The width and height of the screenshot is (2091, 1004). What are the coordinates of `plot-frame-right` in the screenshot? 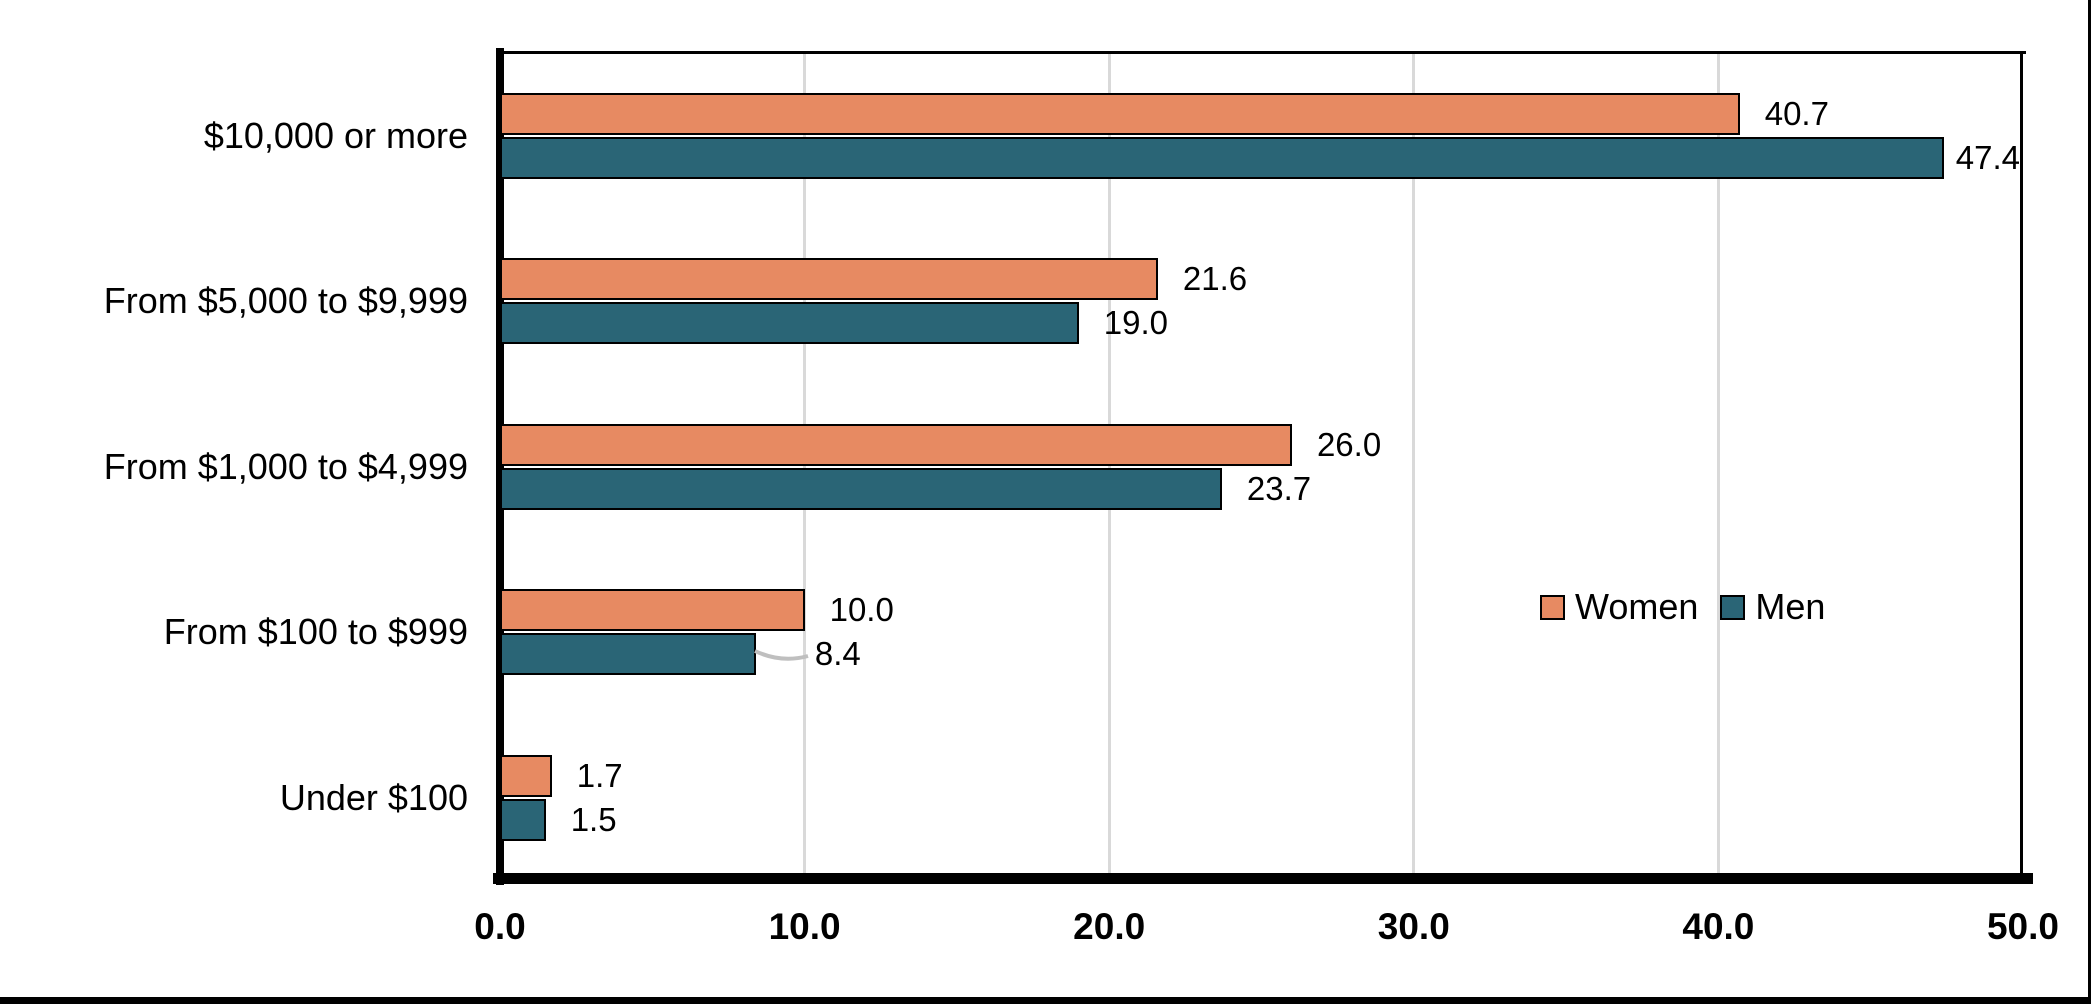 It's located at (2021, 465).